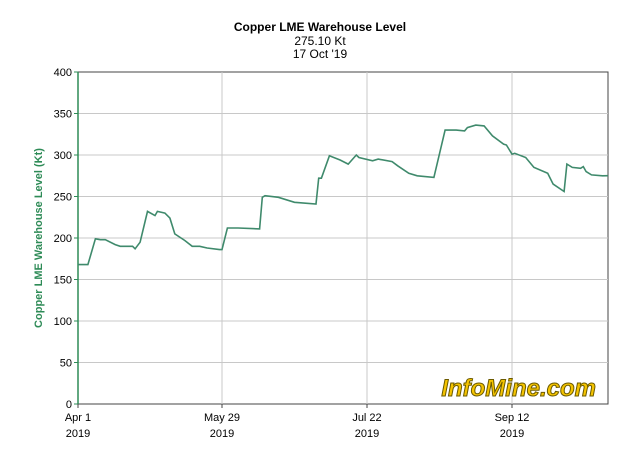  I want to click on y-tick-label: 150, so click(63, 281).